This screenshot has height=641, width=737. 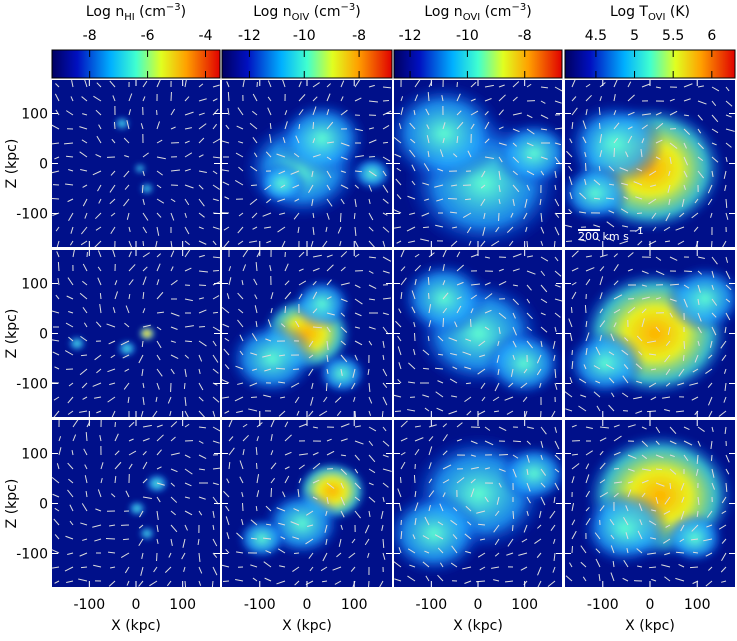 What do you see at coordinates (677, 12) in the screenshot?
I see `label-part: (K)` at bounding box center [677, 12].